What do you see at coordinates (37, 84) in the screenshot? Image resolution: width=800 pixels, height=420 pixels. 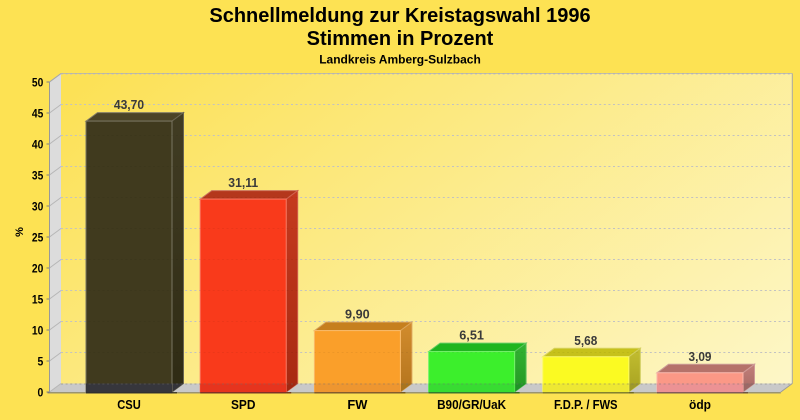 I see `svg-text: 50` at bounding box center [37, 84].